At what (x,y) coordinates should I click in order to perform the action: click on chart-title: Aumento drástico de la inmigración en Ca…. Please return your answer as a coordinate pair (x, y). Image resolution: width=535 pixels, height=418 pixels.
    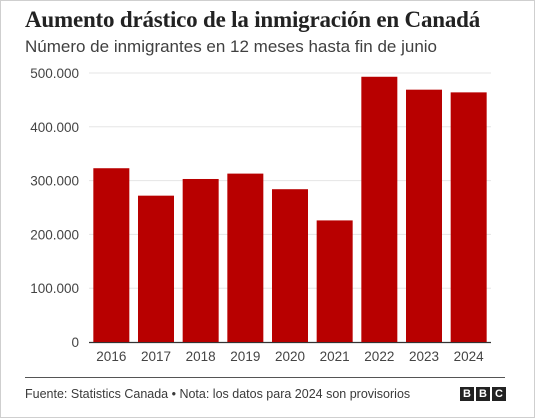
    Looking at the image, I should click on (253, 19).